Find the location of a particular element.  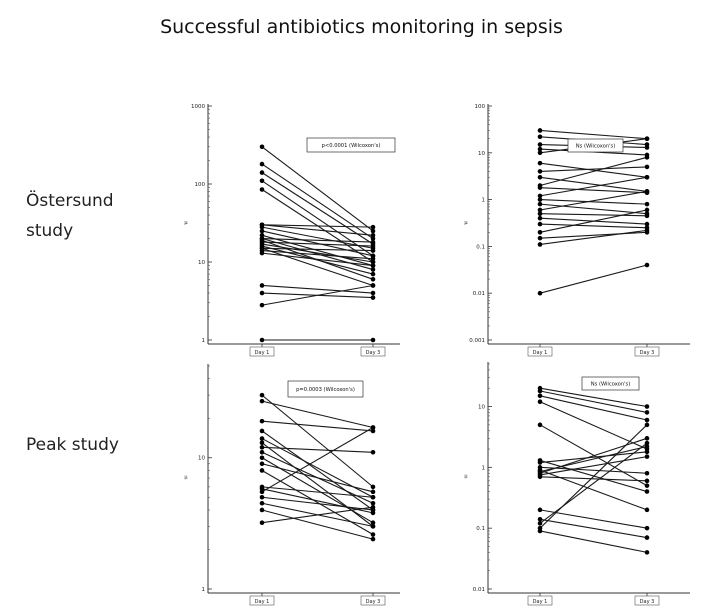

y-tick-label: 0.01 is located at coordinates (479, 590).